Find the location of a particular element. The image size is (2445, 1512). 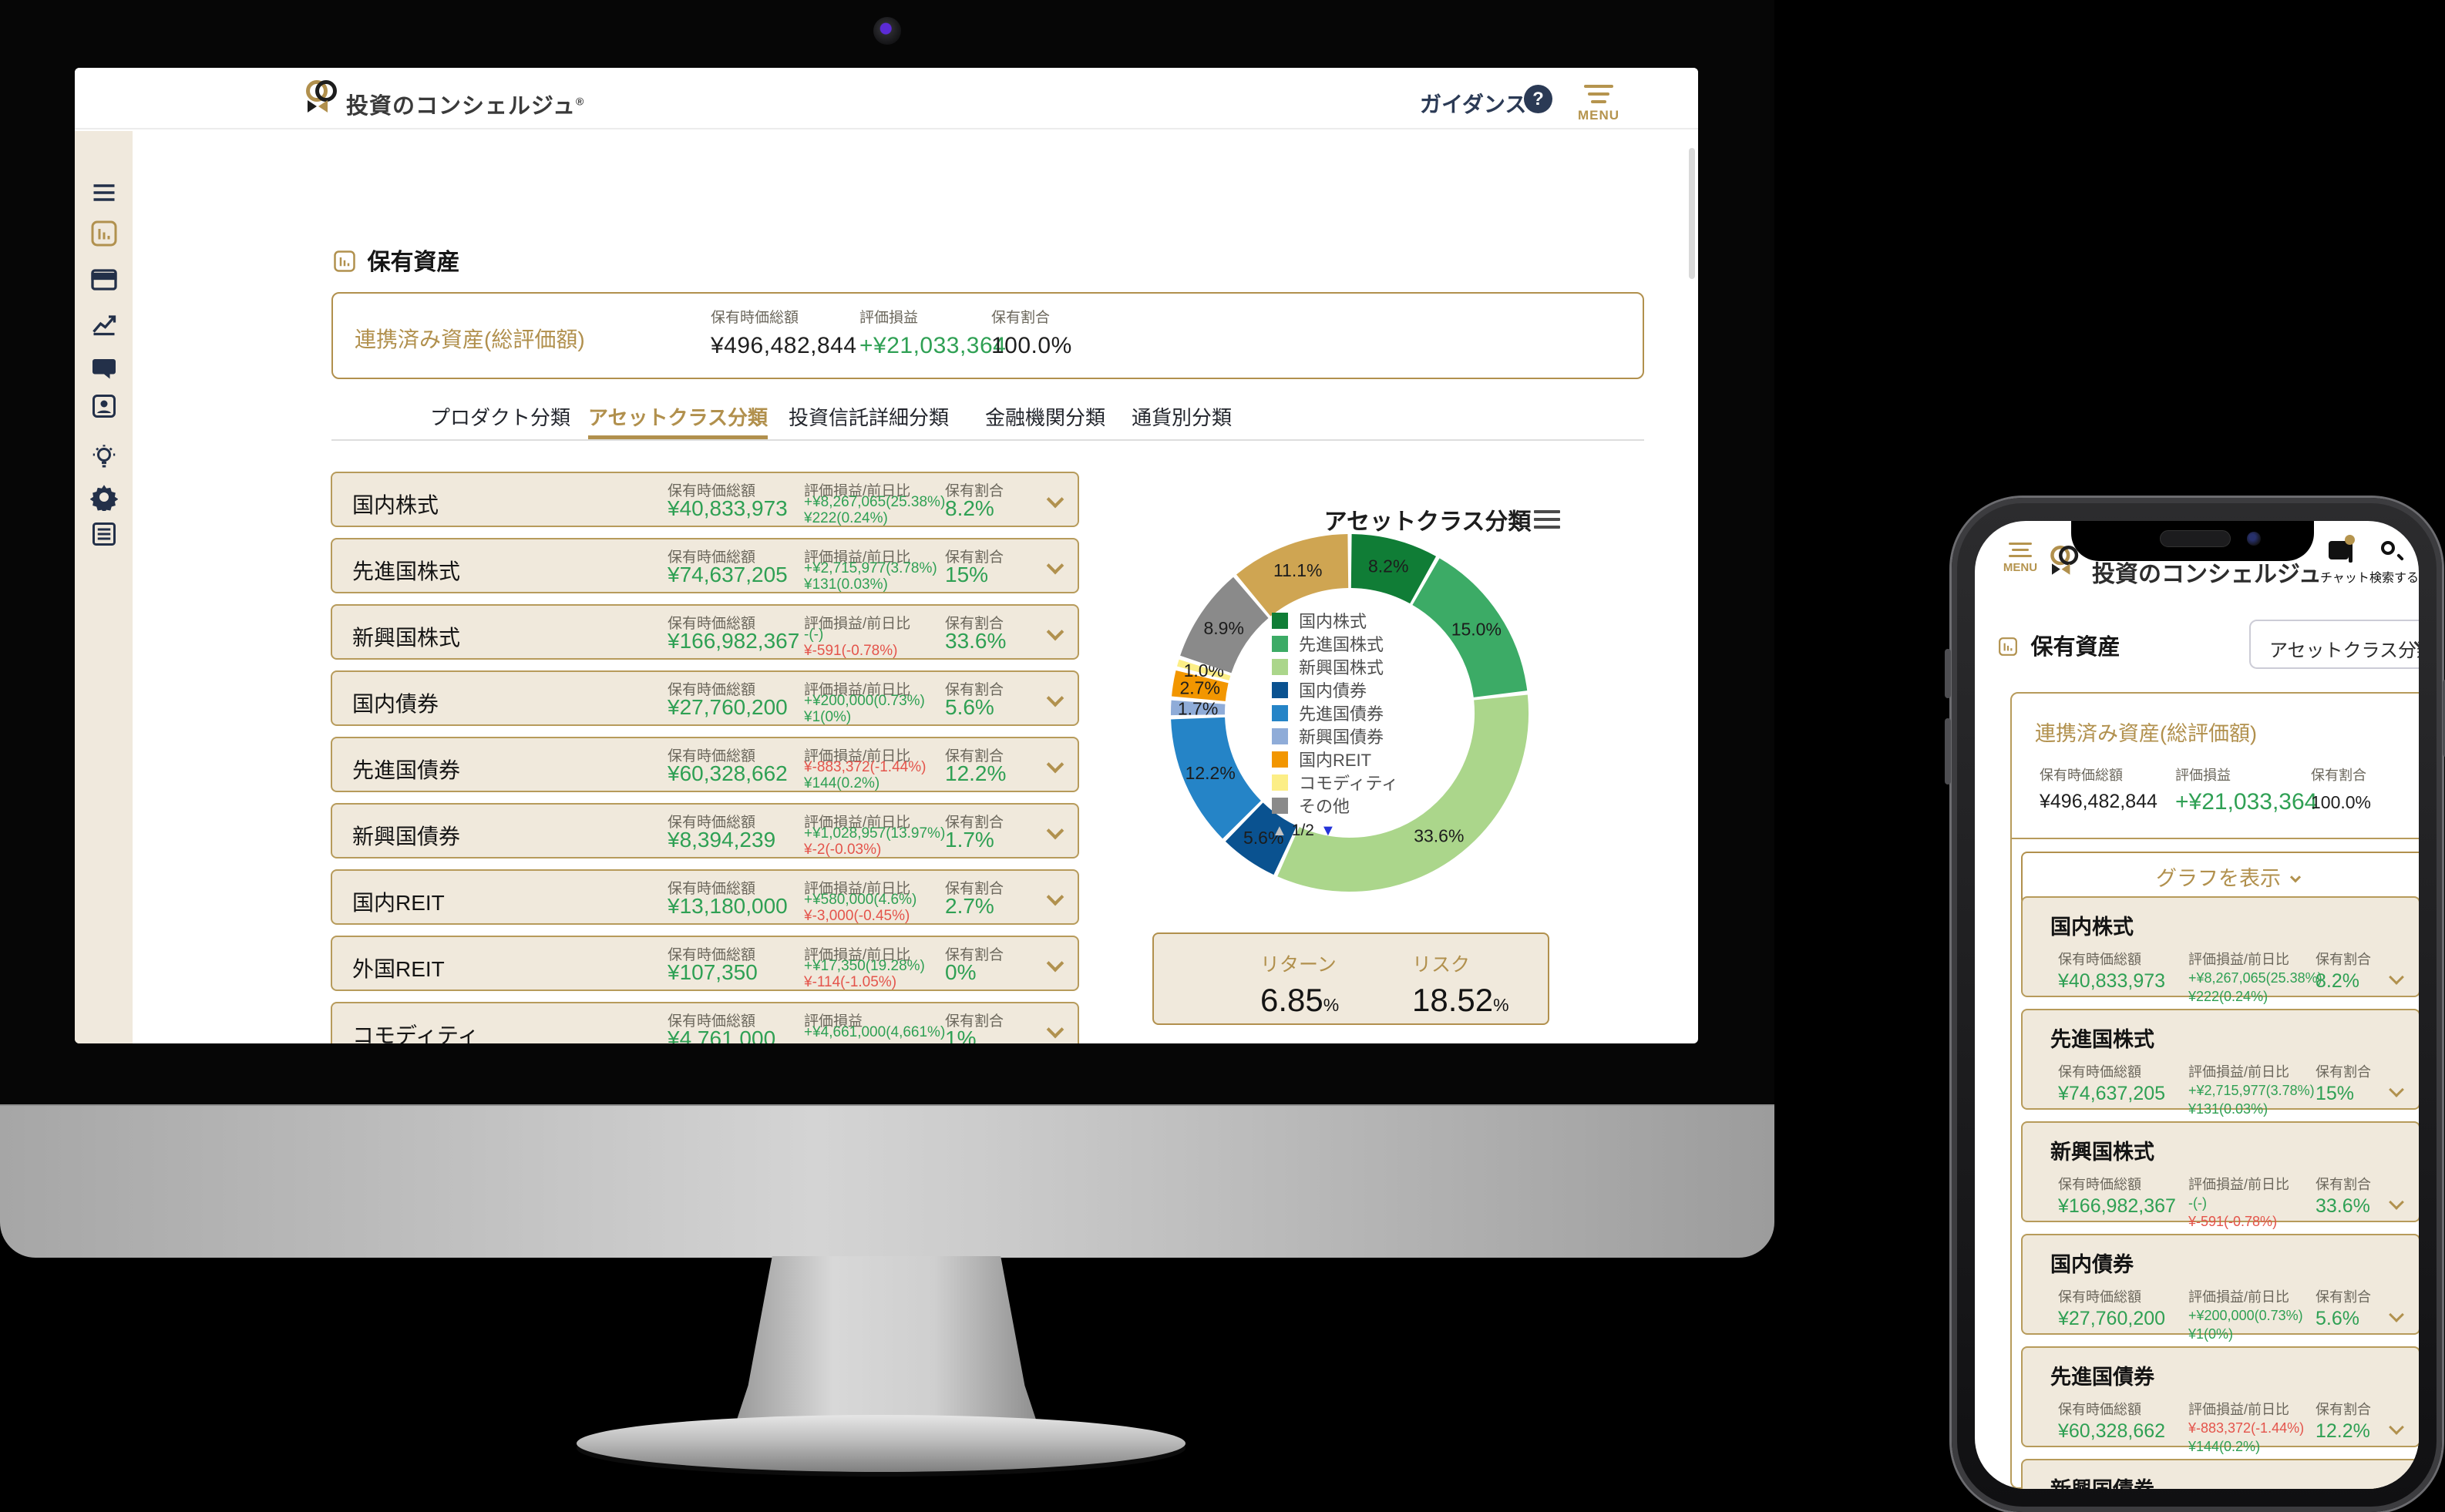

app-logo-text: 投資のコンシェルジュ® is located at coordinates (465, 107).